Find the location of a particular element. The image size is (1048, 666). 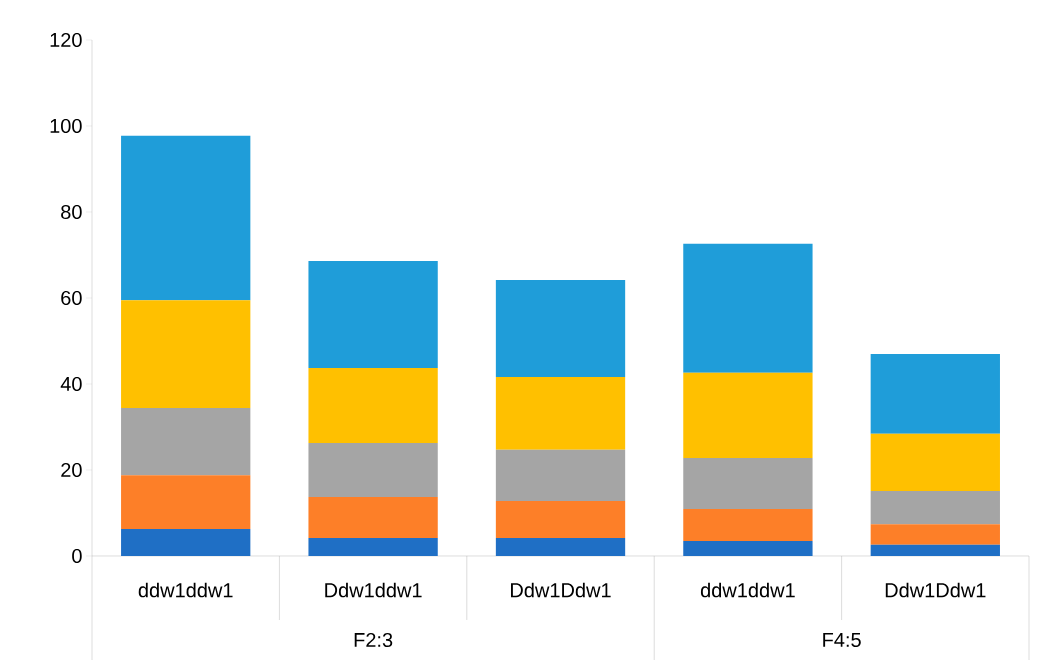

text: F2:3 is located at coordinates (373, 640).